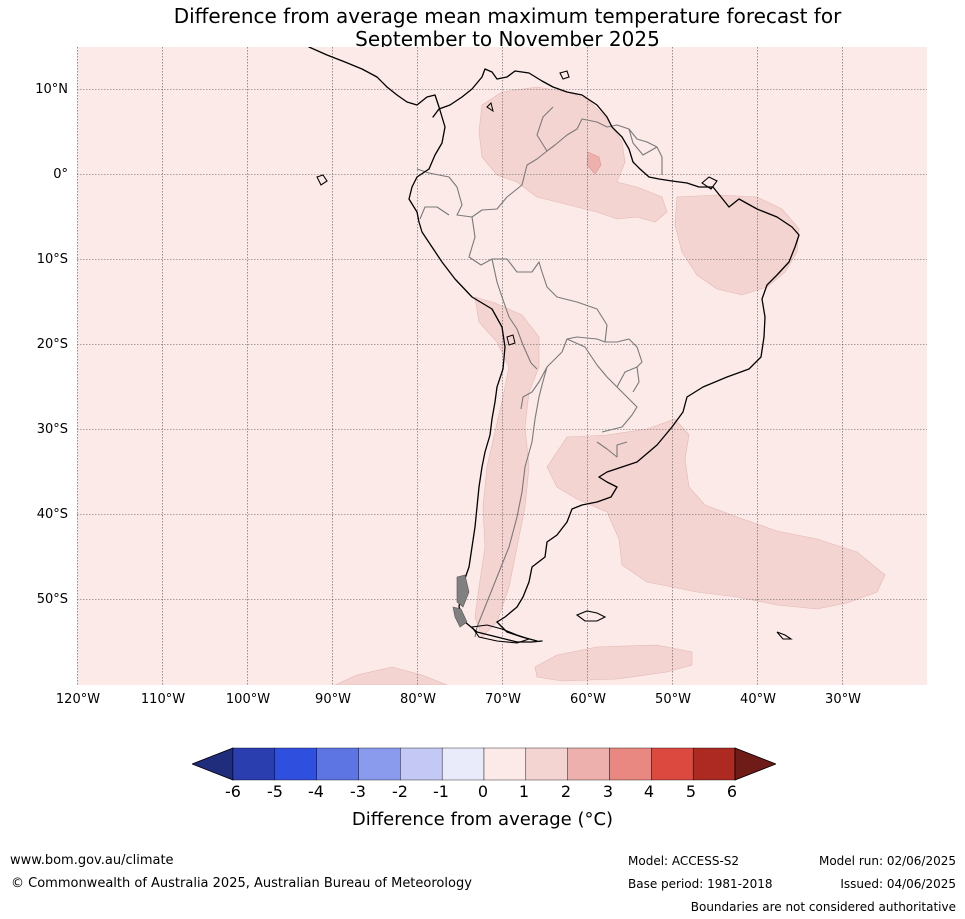 This screenshot has width=965, height=919. I want to click on anomaly-region-southwest, so click(391, 675).